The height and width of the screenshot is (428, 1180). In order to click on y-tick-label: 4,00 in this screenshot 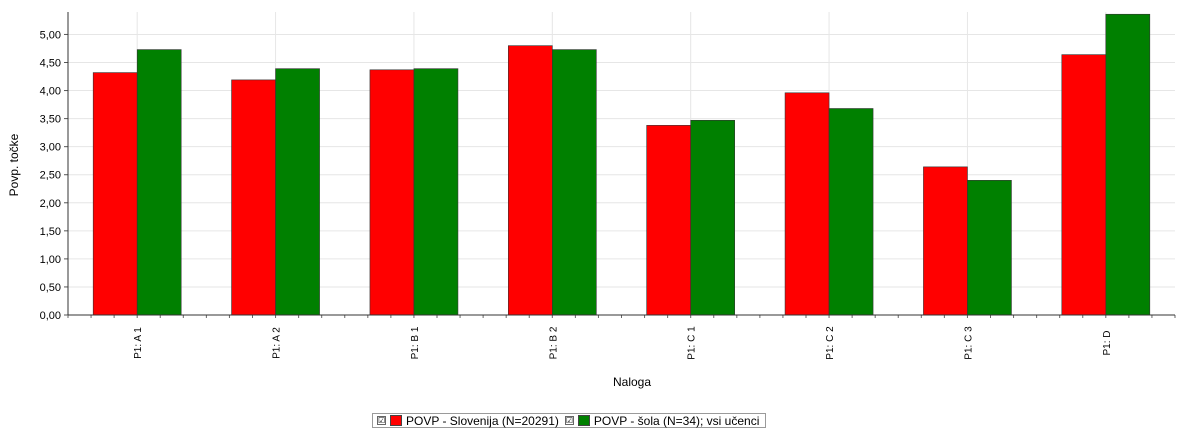, I will do `click(50, 92)`.